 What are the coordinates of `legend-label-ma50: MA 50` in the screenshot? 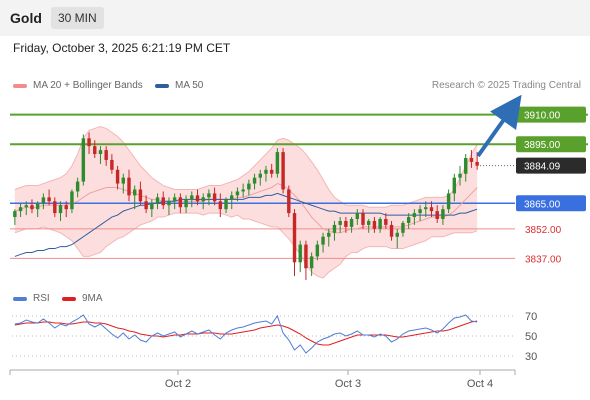 It's located at (189, 85).